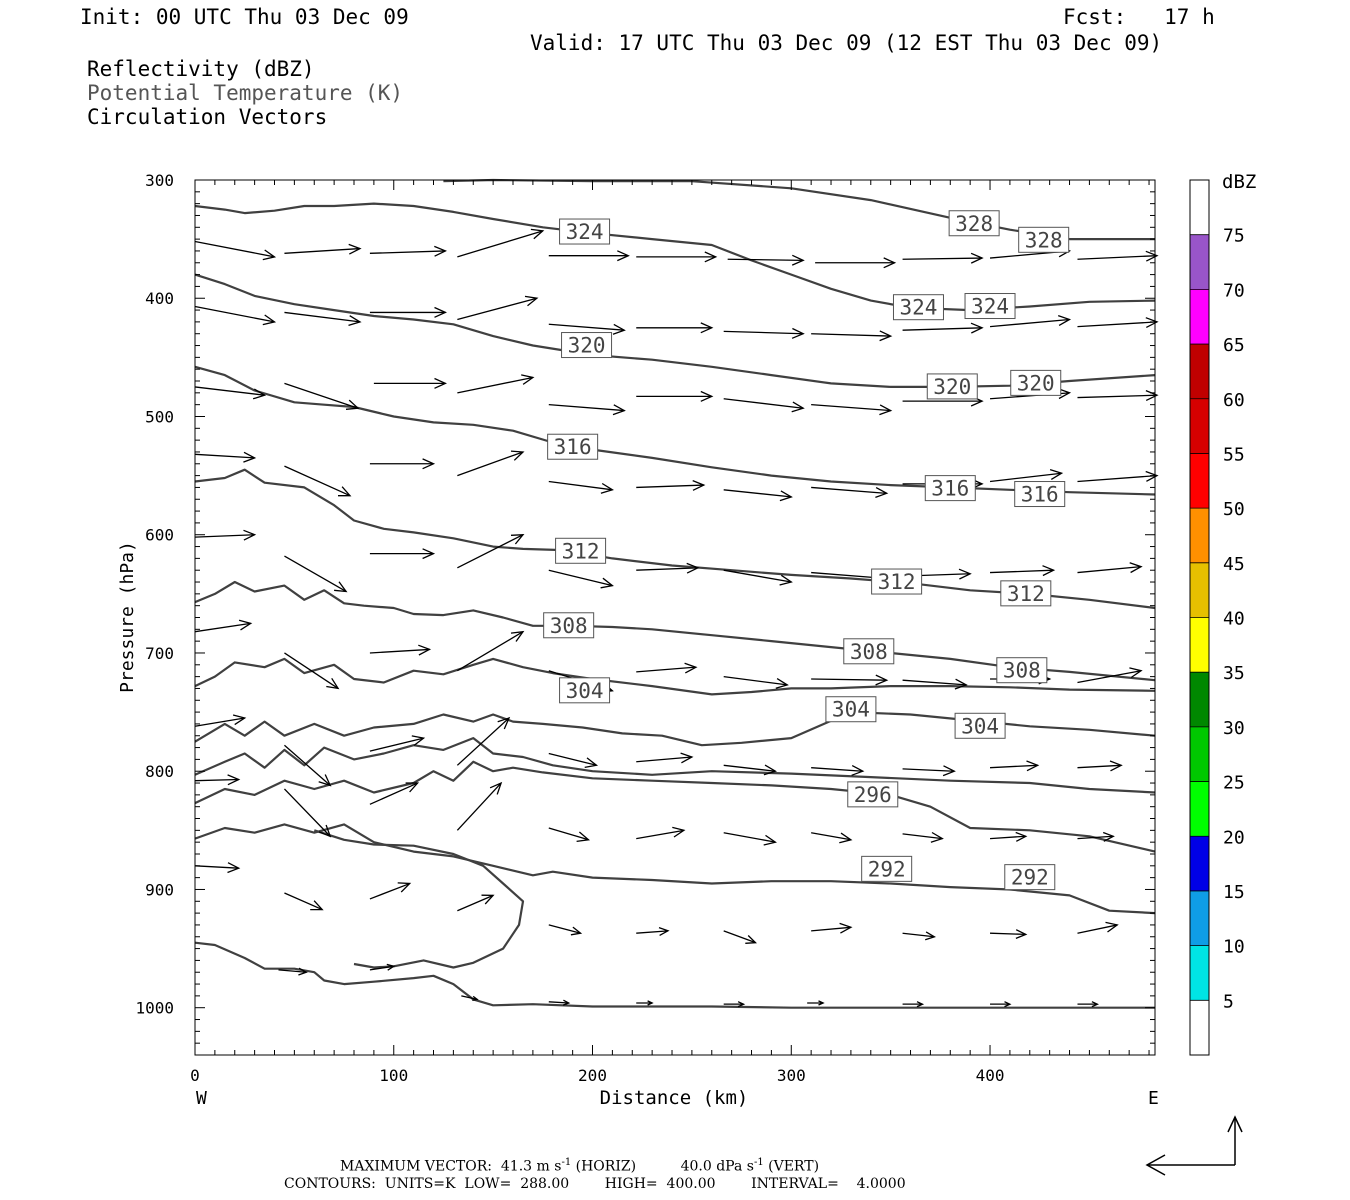 This screenshot has width=1350, height=1200. I want to click on colorbar-level-label: 40, so click(1234, 619).